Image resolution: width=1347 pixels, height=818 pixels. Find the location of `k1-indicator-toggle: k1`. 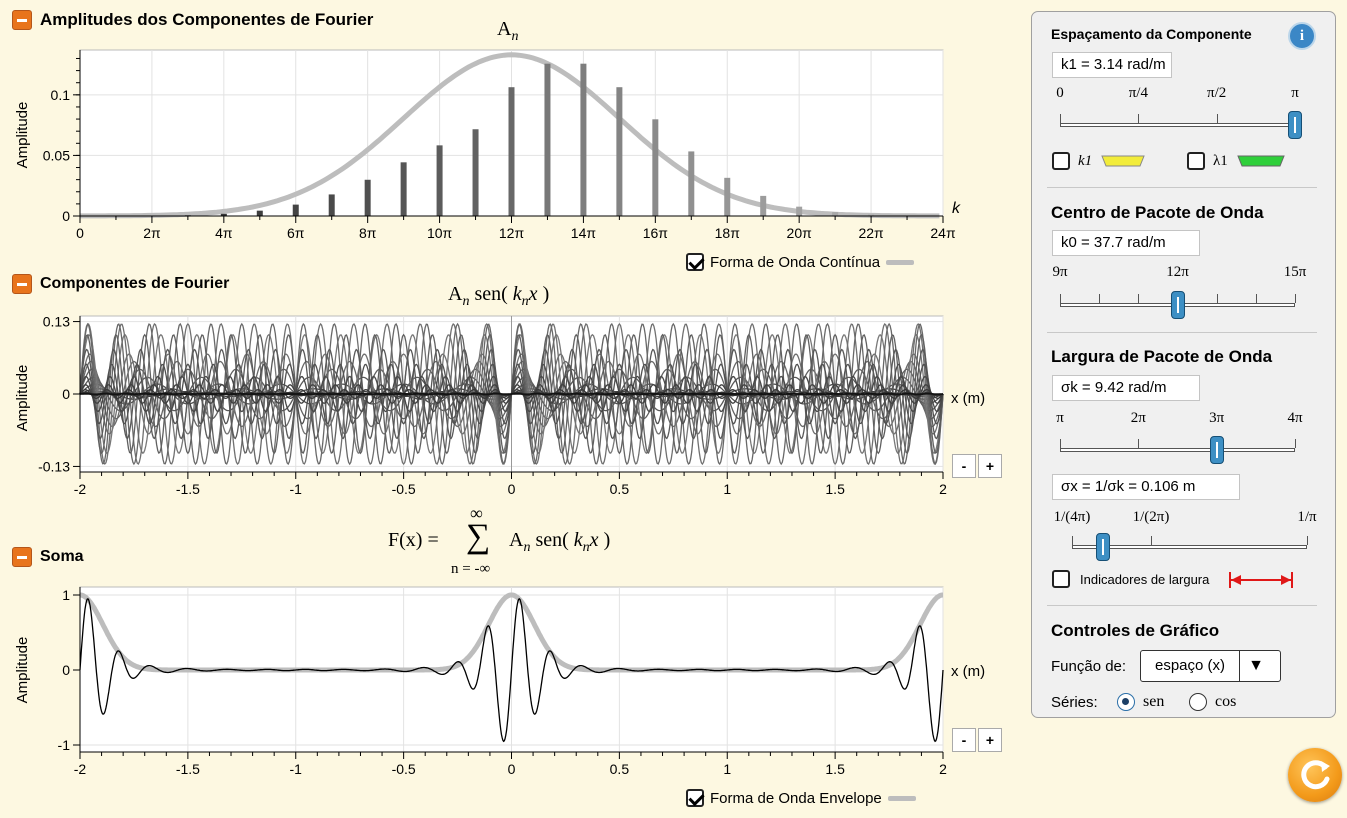

k1-indicator-toggle: k1 is located at coordinates (1099, 161).